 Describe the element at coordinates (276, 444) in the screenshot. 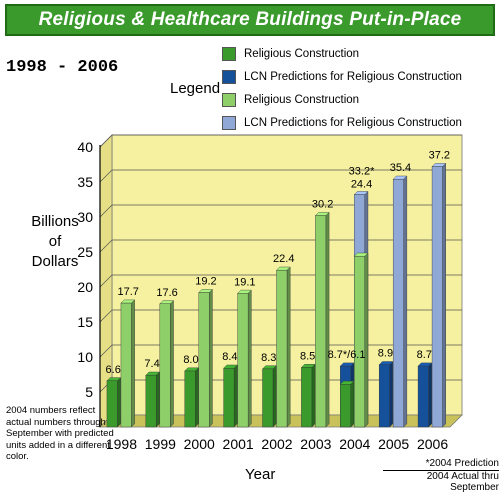

I see `x-tick-label: 2002` at that location.